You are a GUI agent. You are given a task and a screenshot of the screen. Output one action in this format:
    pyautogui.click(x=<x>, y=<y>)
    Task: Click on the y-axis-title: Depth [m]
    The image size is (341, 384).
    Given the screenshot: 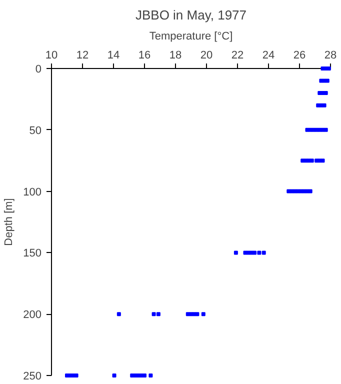 What is the action you would take?
    pyautogui.click(x=9, y=222)
    